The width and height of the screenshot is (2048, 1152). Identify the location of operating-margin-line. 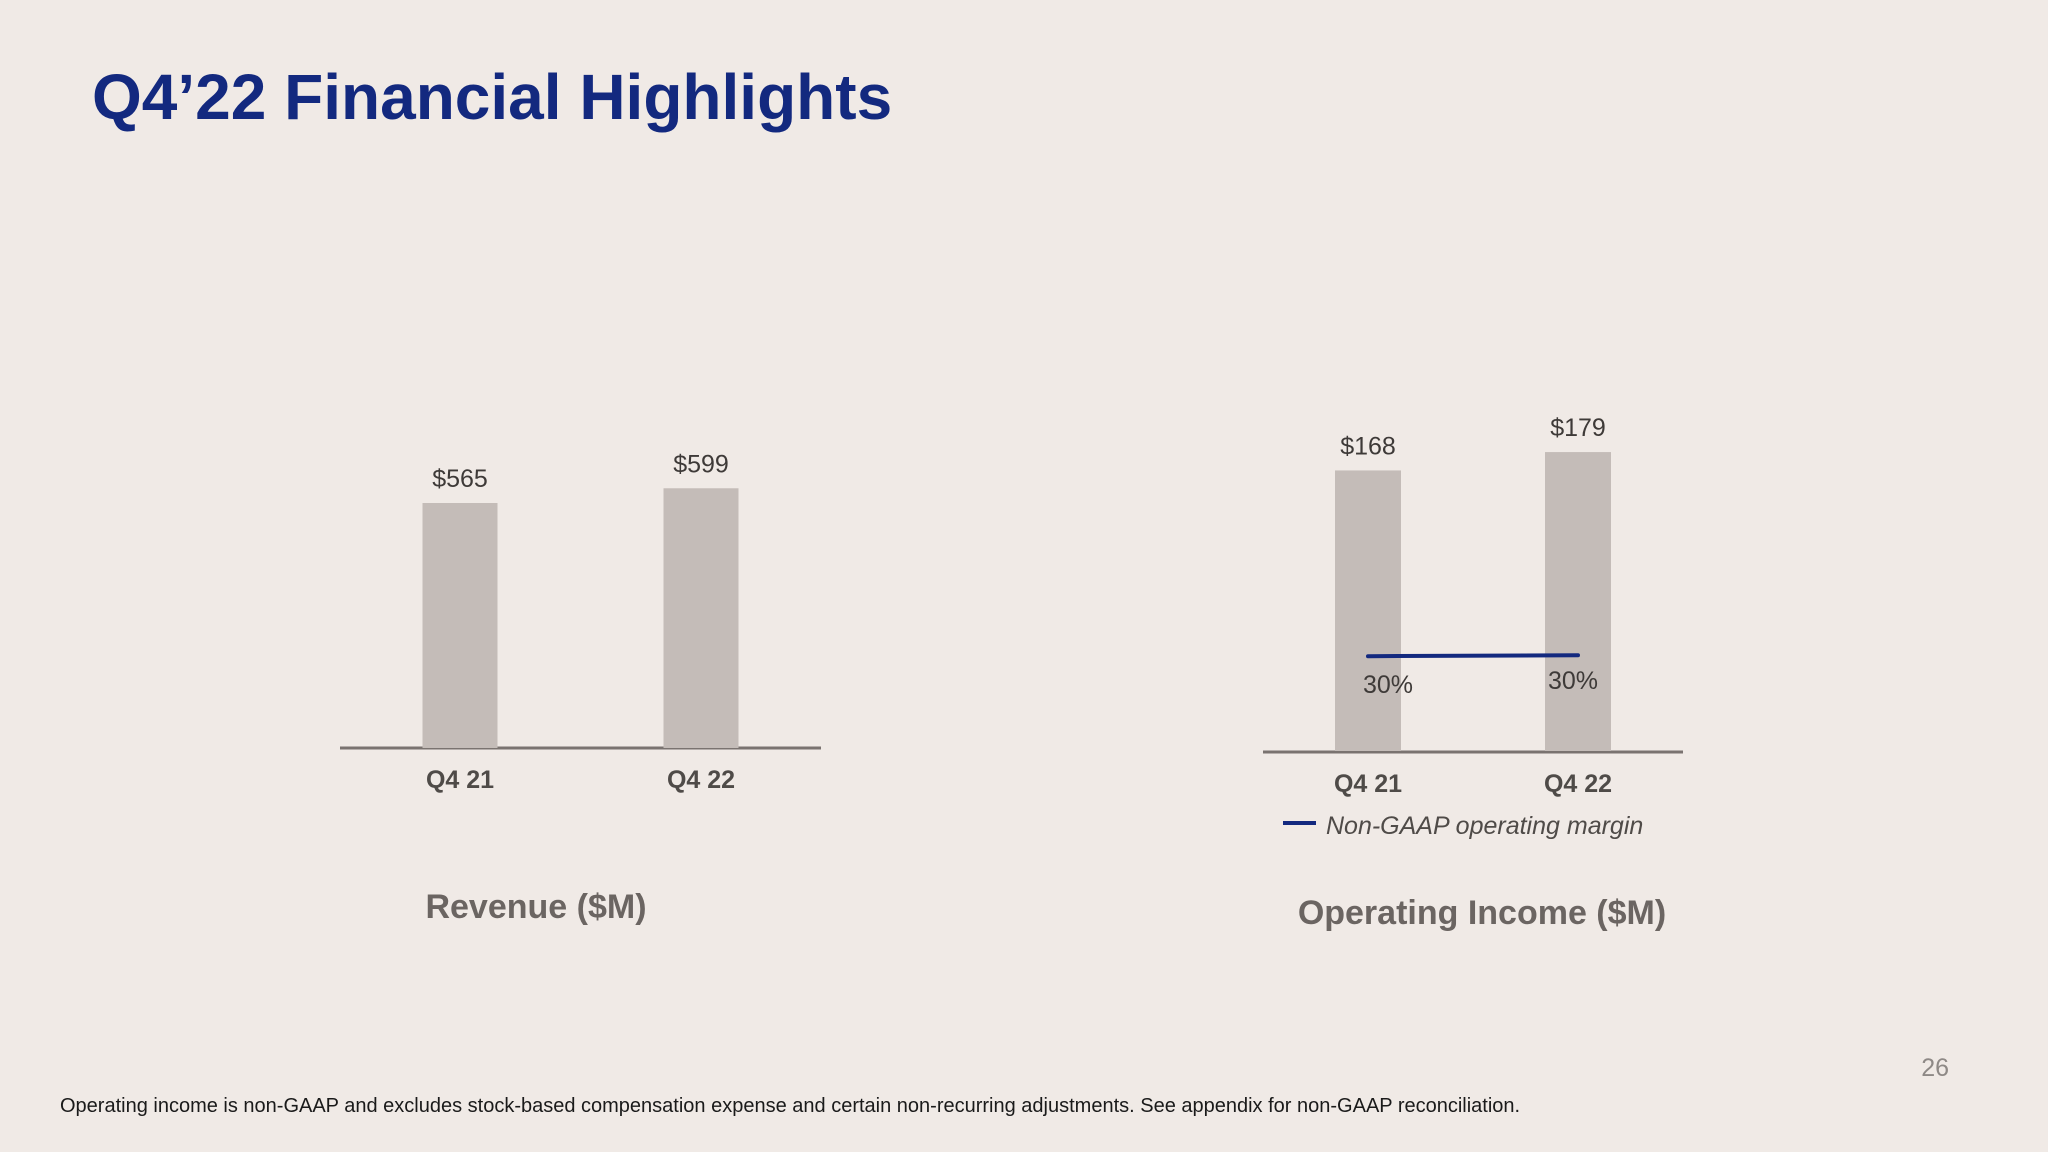
(1473, 656).